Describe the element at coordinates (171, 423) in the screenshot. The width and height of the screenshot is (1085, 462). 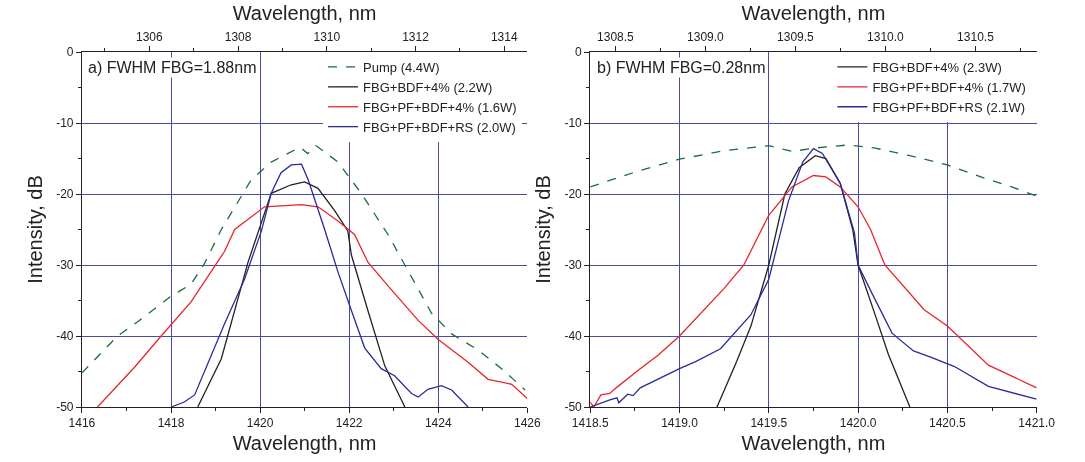
I see `x-tick-label: 1418` at that location.